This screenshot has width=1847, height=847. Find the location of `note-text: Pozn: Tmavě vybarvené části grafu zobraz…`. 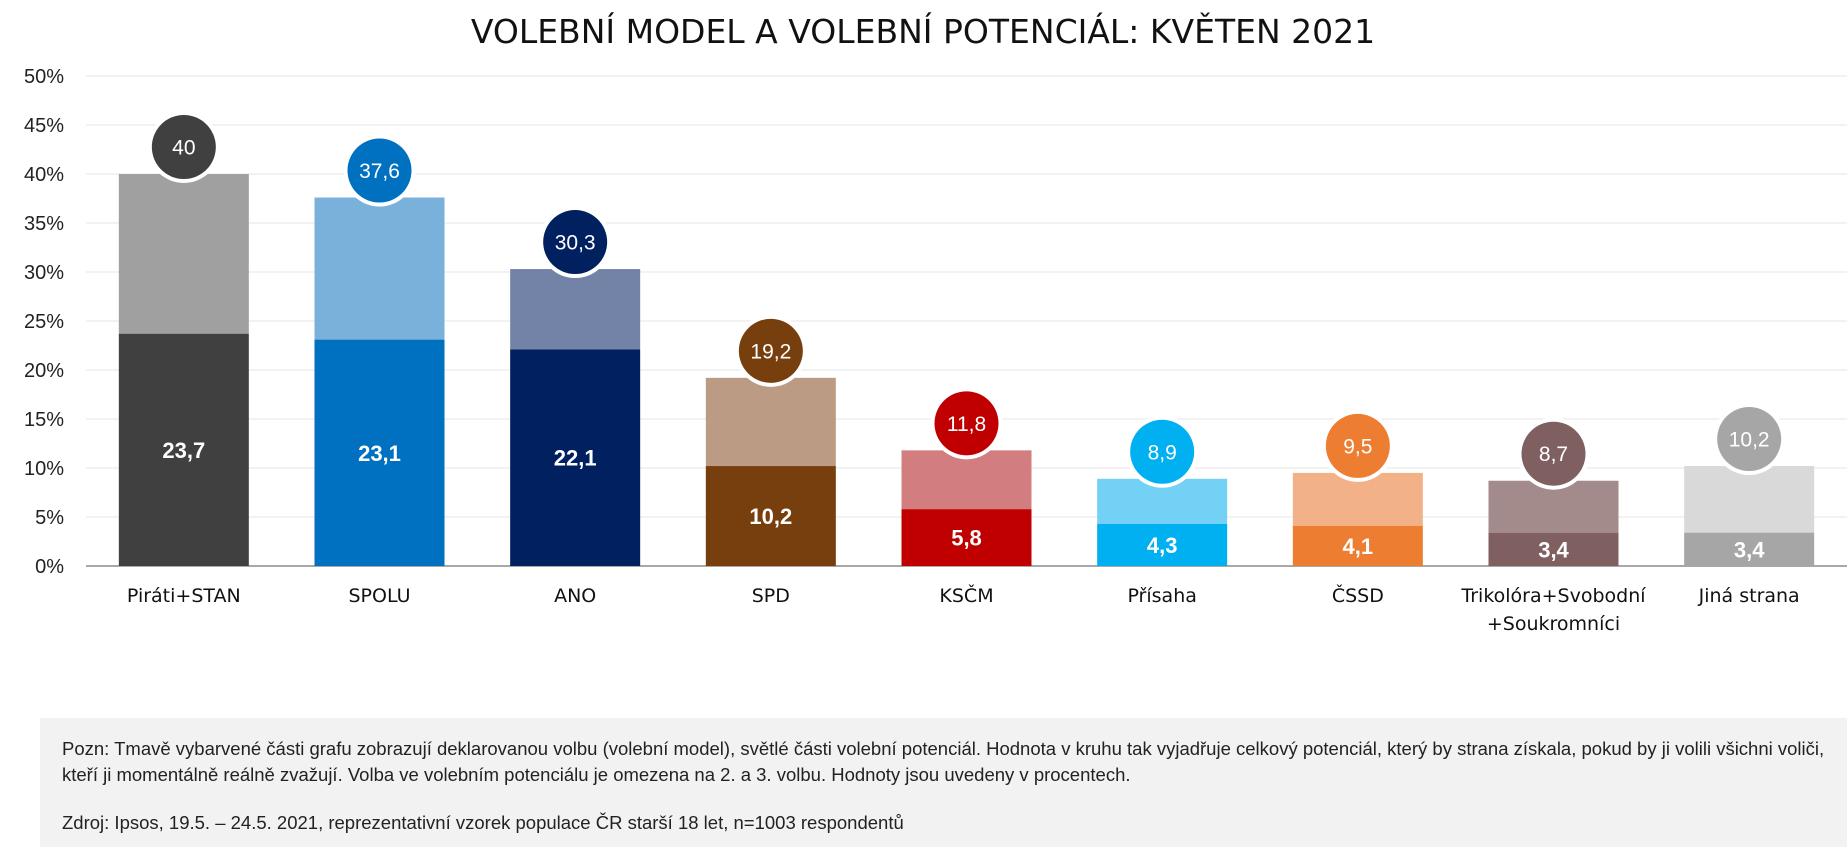

note-text: Pozn: Tmavě vybarvené části grafu zobraz… is located at coordinates (943, 761).